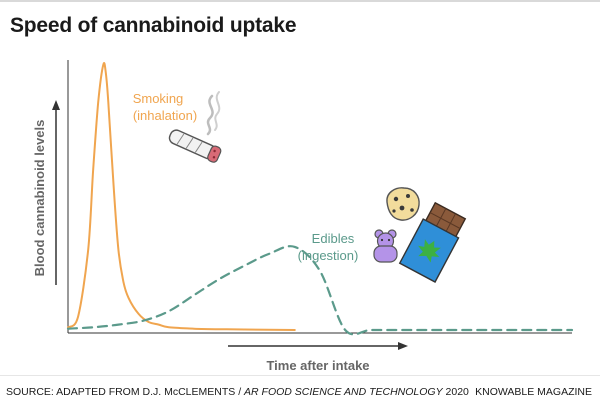  I want to click on edibles-label-line2: (ingestion), so click(328, 255).